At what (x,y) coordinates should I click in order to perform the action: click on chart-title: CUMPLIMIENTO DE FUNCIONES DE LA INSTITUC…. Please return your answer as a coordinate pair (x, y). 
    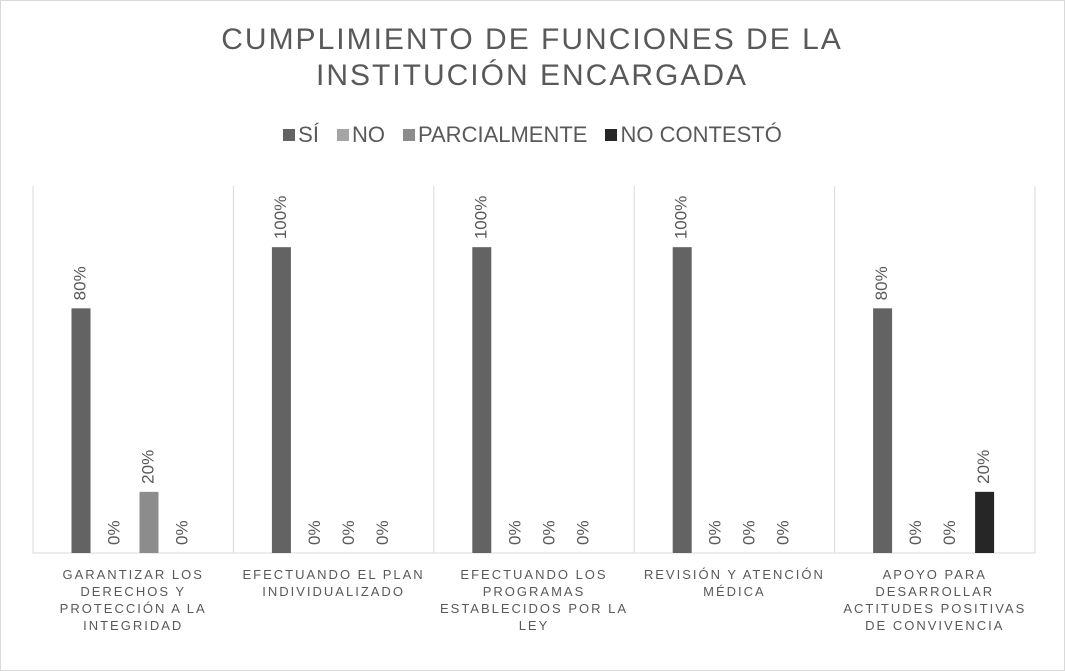
    Looking at the image, I should click on (532, 57).